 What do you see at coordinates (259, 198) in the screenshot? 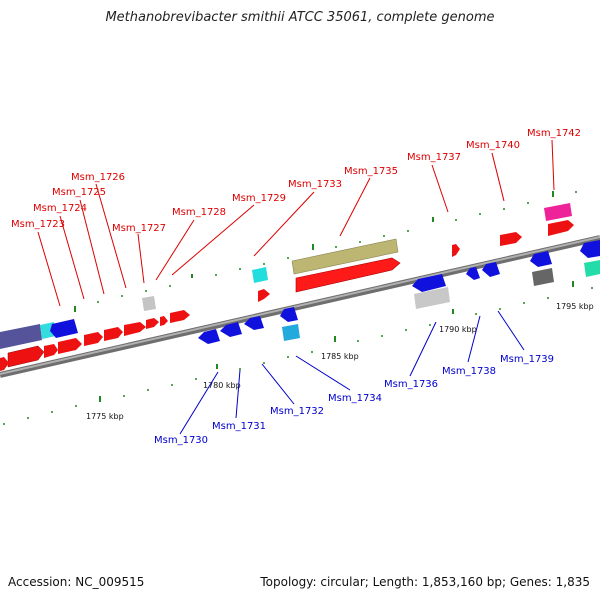
I see `gene-label: Msm_1729` at bounding box center [259, 198].